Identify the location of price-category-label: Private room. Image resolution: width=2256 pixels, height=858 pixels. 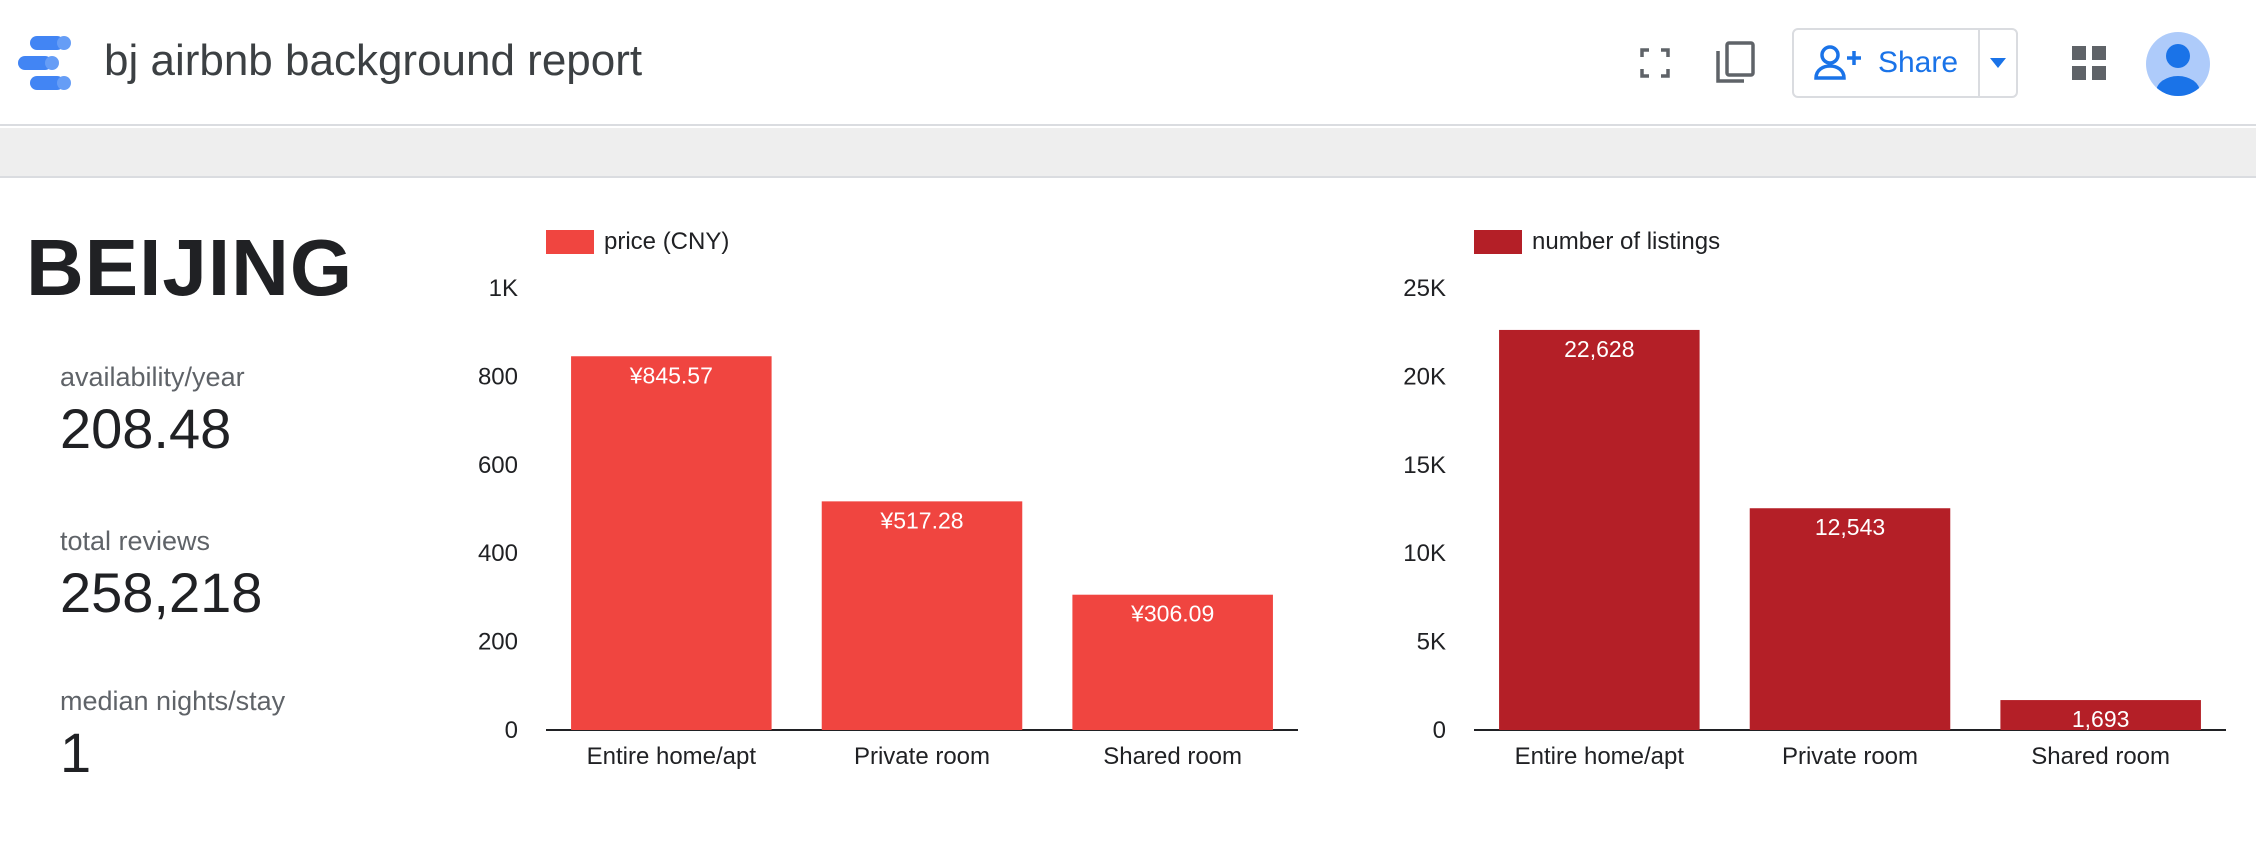
(922, 756).